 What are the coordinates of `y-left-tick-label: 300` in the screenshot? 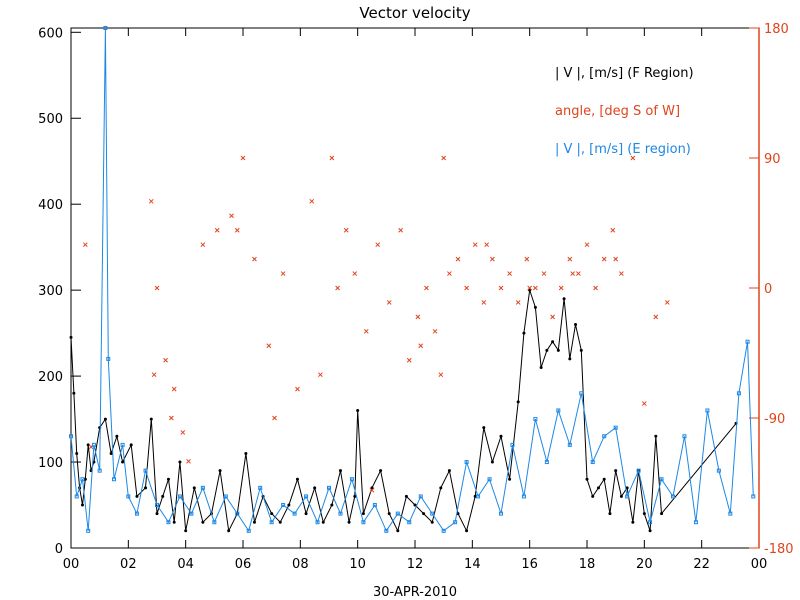 It's located at (50, 291).